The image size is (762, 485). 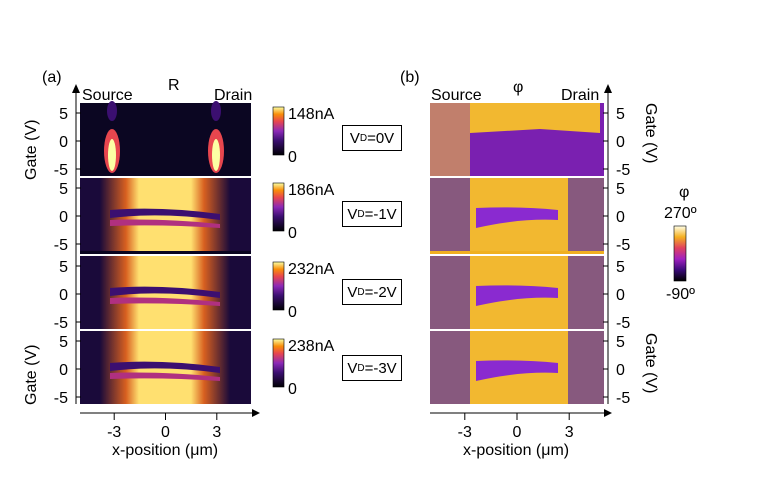 I want to click on phase-colorbar-min: -90º, so click(x=680, y=294).